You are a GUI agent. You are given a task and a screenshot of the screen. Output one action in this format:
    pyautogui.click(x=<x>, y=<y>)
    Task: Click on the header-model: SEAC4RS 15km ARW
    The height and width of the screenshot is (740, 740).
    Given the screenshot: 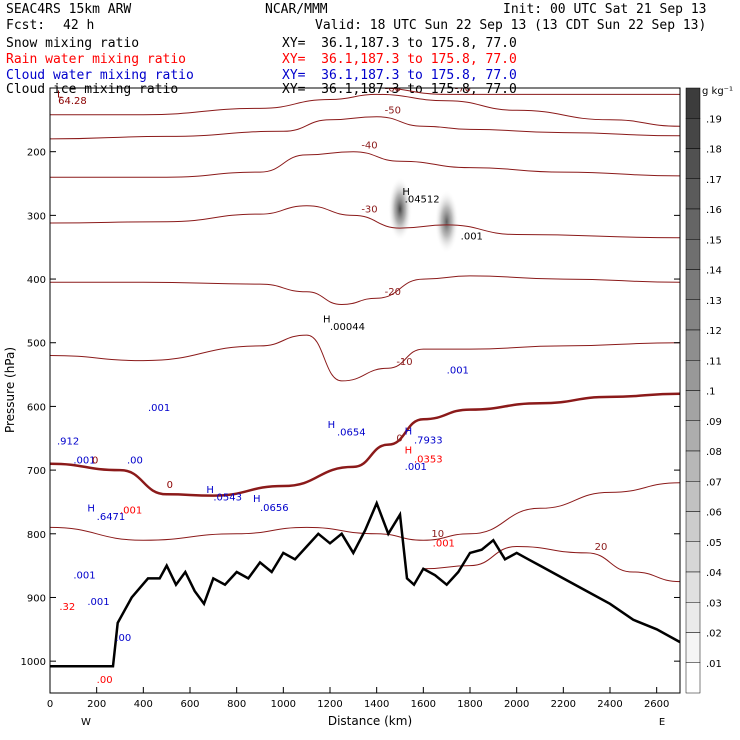 What is the action you would take?
    pyautogui.click(x=69, y=9)
    